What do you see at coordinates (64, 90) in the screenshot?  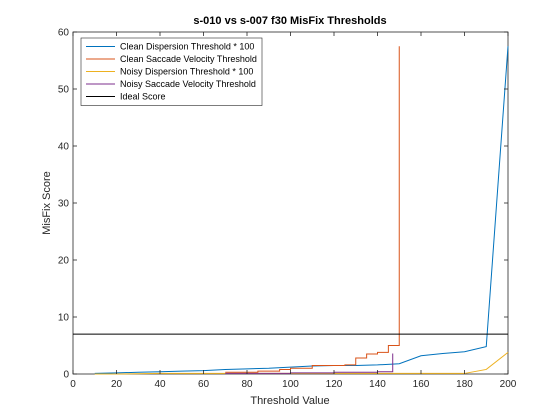 I see `y-tick-label: 50` at bounding box center [64, 90].